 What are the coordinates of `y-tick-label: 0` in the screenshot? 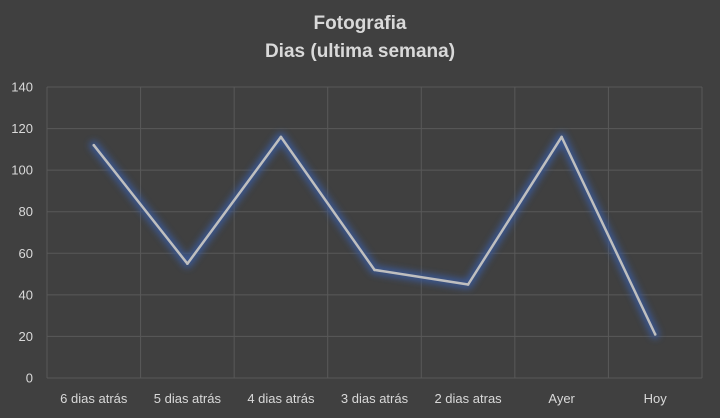 It's located at (29, 378).